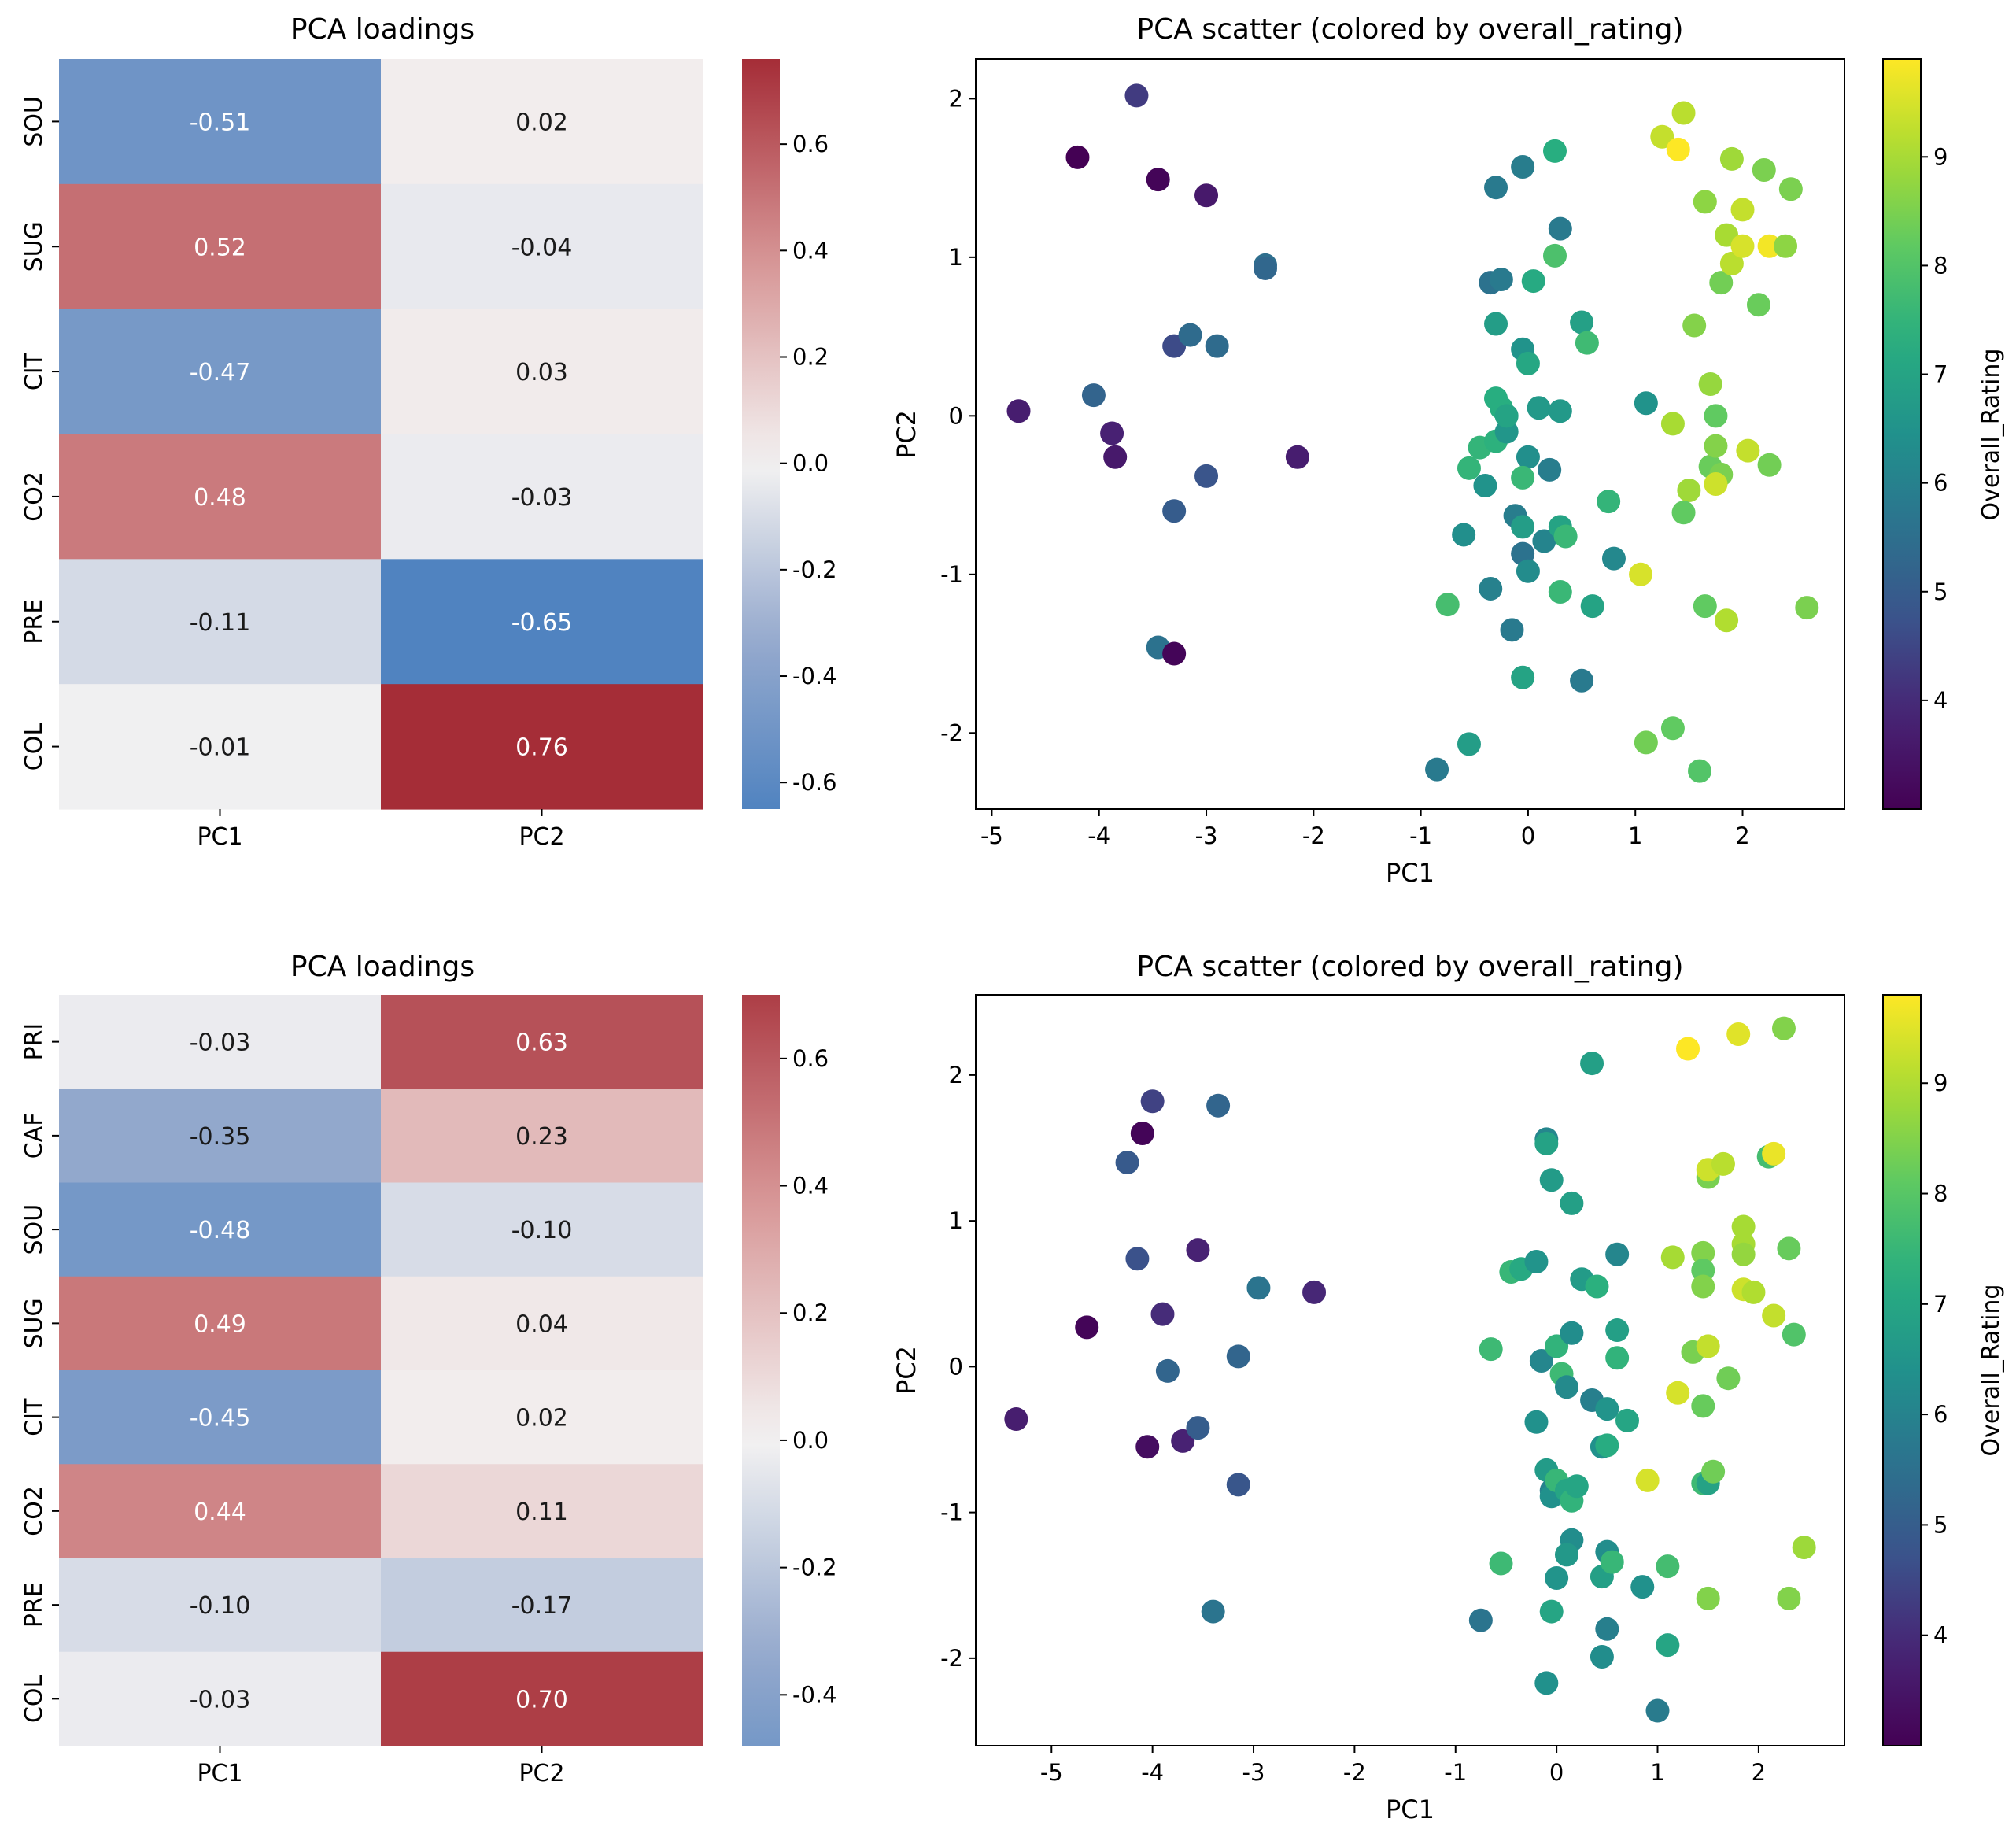 This screenshot has width=2016, height=1837. What do you see at coordinates (810, 1186) in the screenshot?
I see `colorbar-tick-label: 0.4` at bounding box center [810, 1186].